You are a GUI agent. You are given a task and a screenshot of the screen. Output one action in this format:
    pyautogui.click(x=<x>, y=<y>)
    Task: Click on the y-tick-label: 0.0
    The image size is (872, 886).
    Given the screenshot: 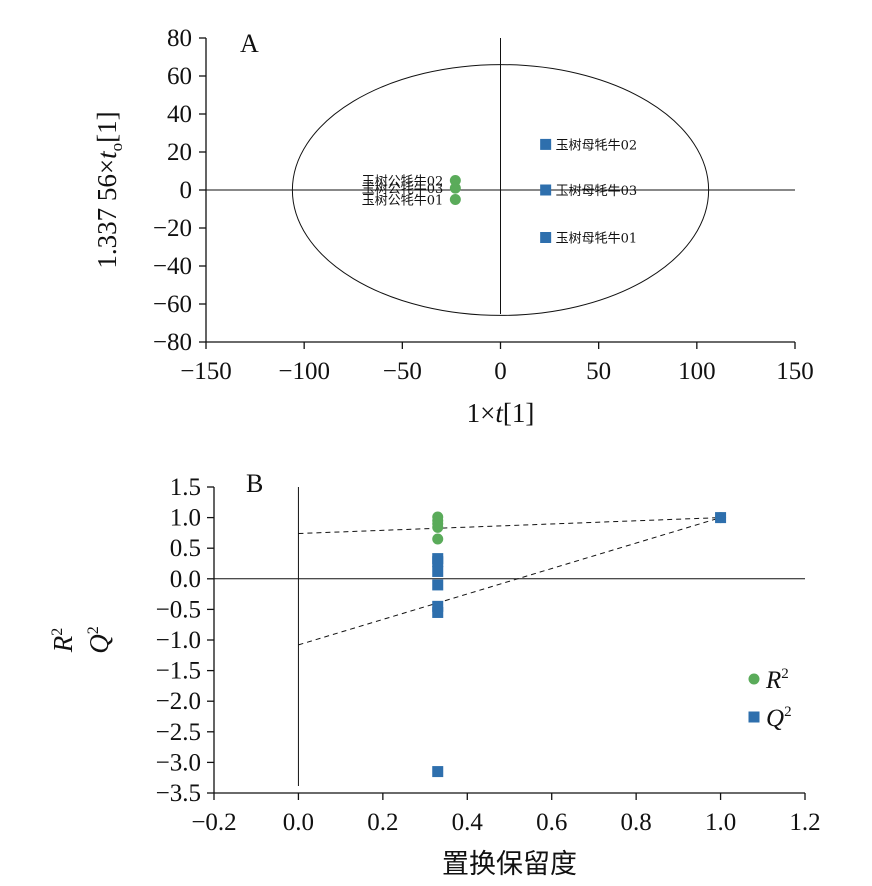 What is the action you would take?
    pyautogui.click(x=185, y=579)
    